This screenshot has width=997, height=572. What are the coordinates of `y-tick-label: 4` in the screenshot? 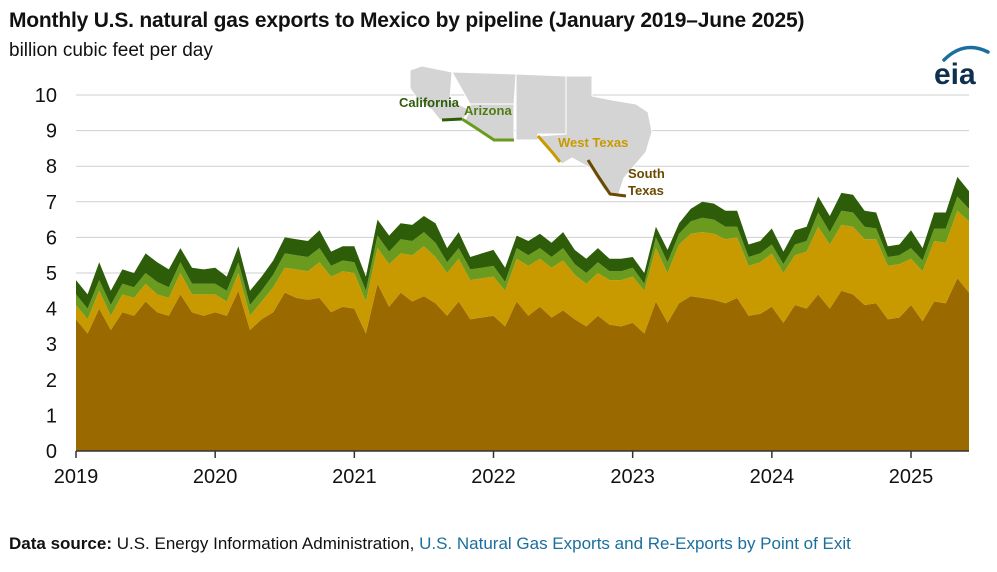 It's located at (51, 310).